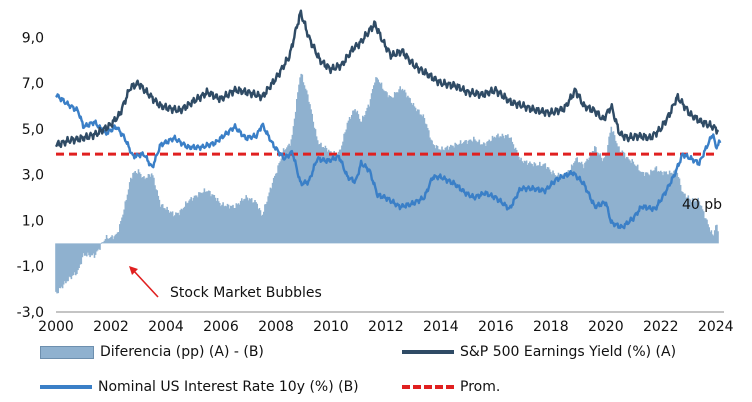 This screenshot has height=402, width=752. What do you see at coordinates (496, 327) in the screenshot?
I see `x-tick-label: 2016` at bounding box center [496, 327].